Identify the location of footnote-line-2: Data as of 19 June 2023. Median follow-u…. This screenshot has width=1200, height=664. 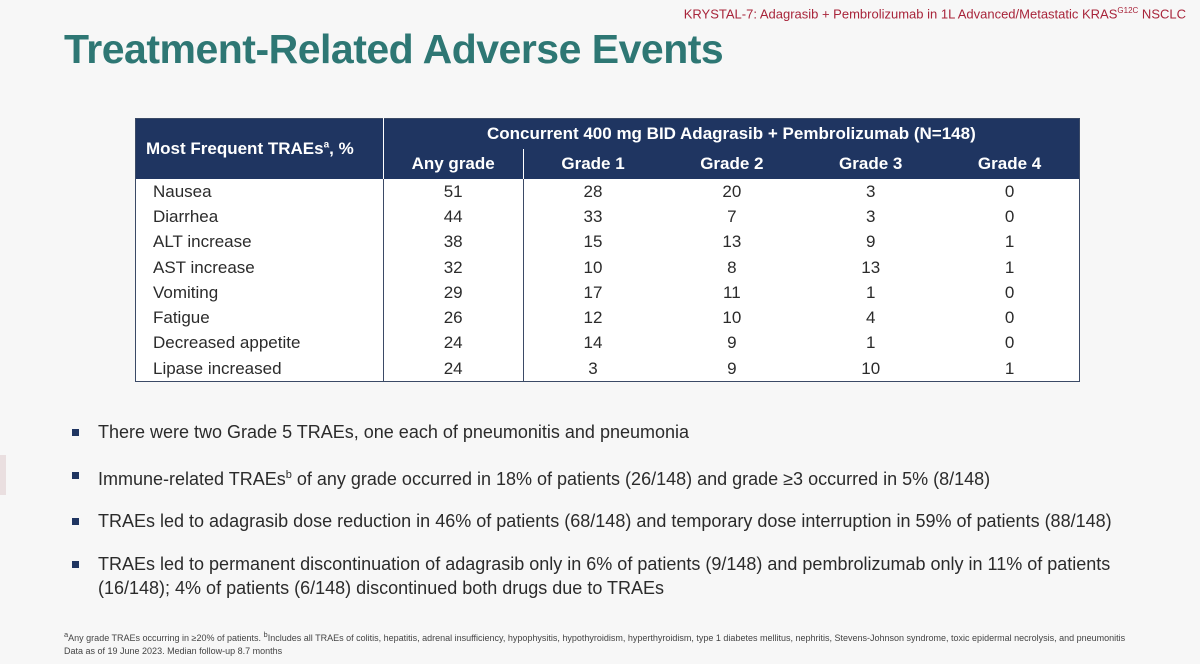
(173, 651).